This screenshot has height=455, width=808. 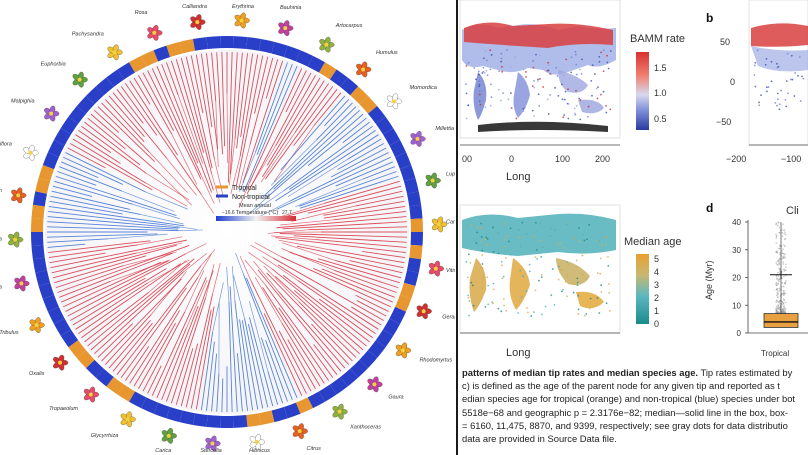 What do you see at coordinates (656, 259) in the screenshot?
I see `panel-c-legend-tick-0: 5` at bounding box center [656, 259].